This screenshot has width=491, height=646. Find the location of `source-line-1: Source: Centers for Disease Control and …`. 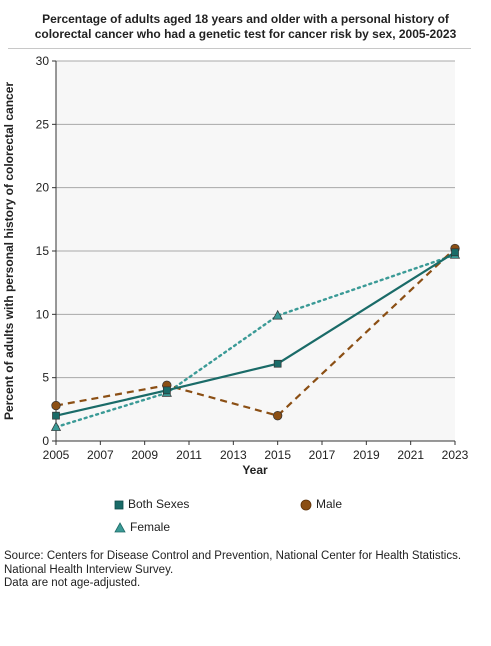

source-line-1: Source: Centers for Disease Control and … is located at coordinates (233, 556).